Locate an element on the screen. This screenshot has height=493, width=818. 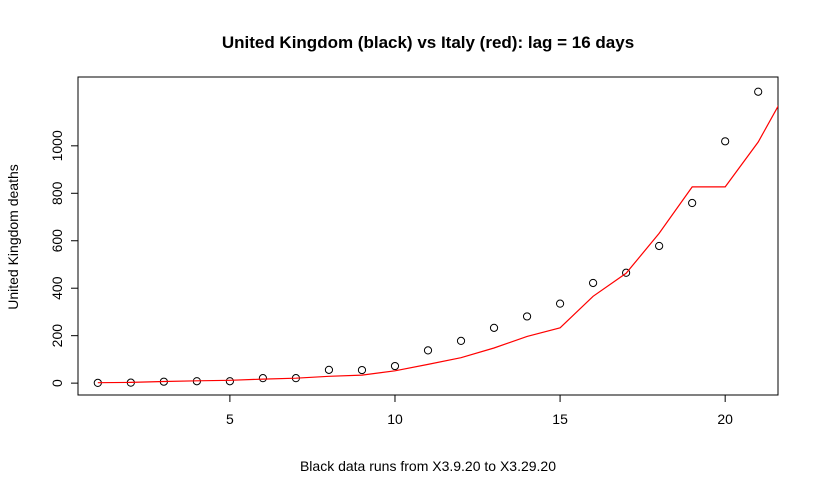
x-tick-label: 5 is located at coordinates (230, 419).